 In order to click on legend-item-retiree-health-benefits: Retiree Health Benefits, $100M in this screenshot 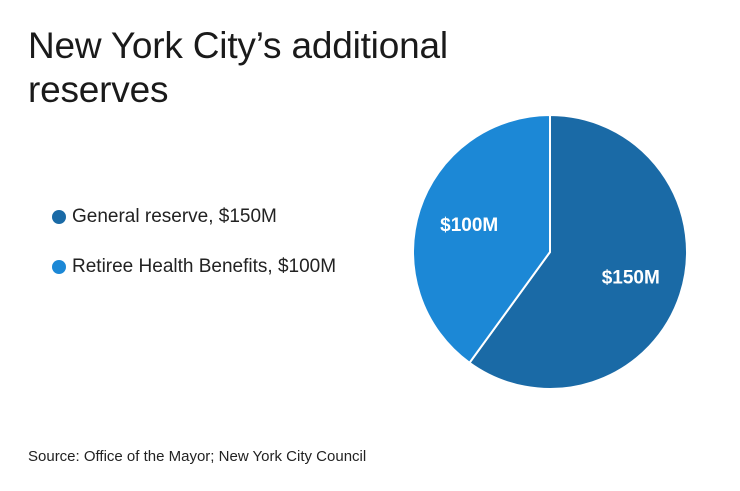, I will do `click(194, 267)`.